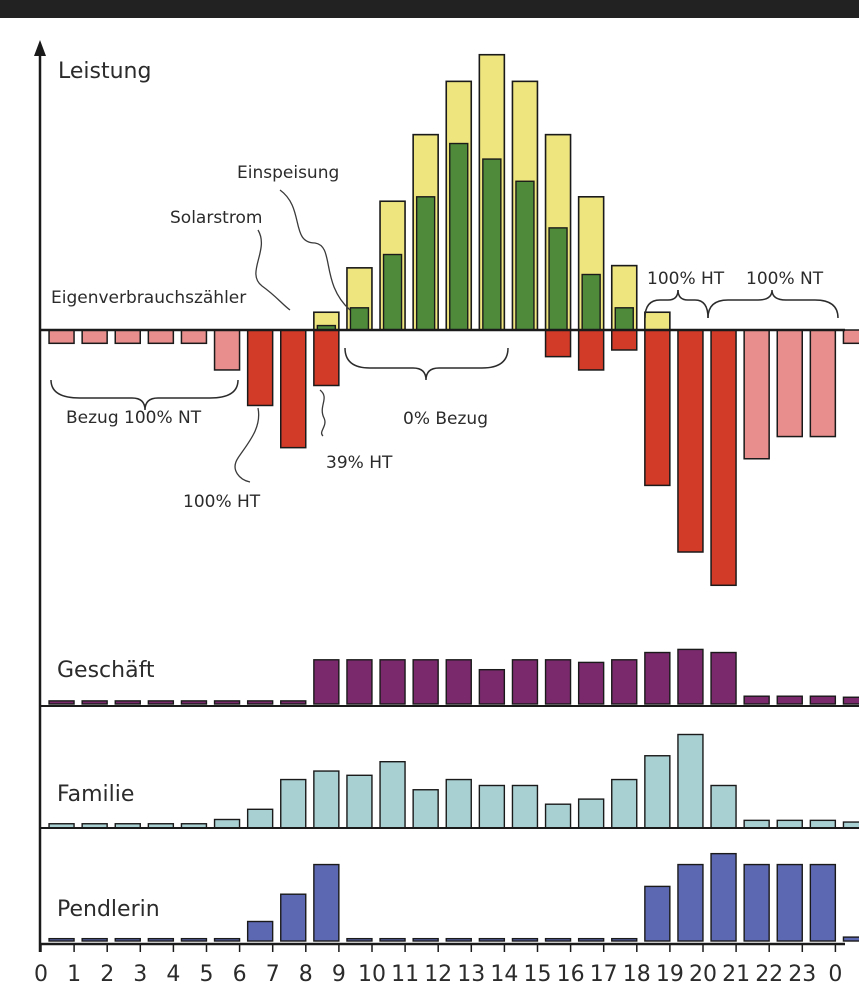  What do you see at coordinates (426, 364) in the screenshot?
I see `brace-0-bezug` at bounding box center [426, 364].